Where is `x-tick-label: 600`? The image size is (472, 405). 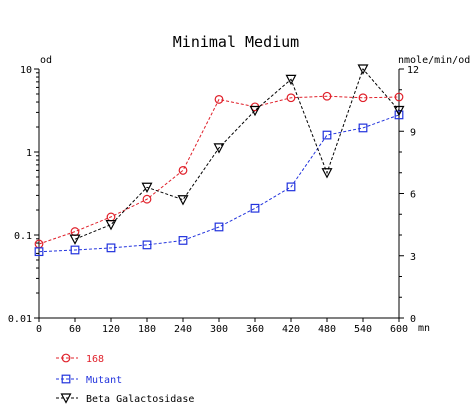
x-tick-label: 600 is located at coordinates (399, 329).